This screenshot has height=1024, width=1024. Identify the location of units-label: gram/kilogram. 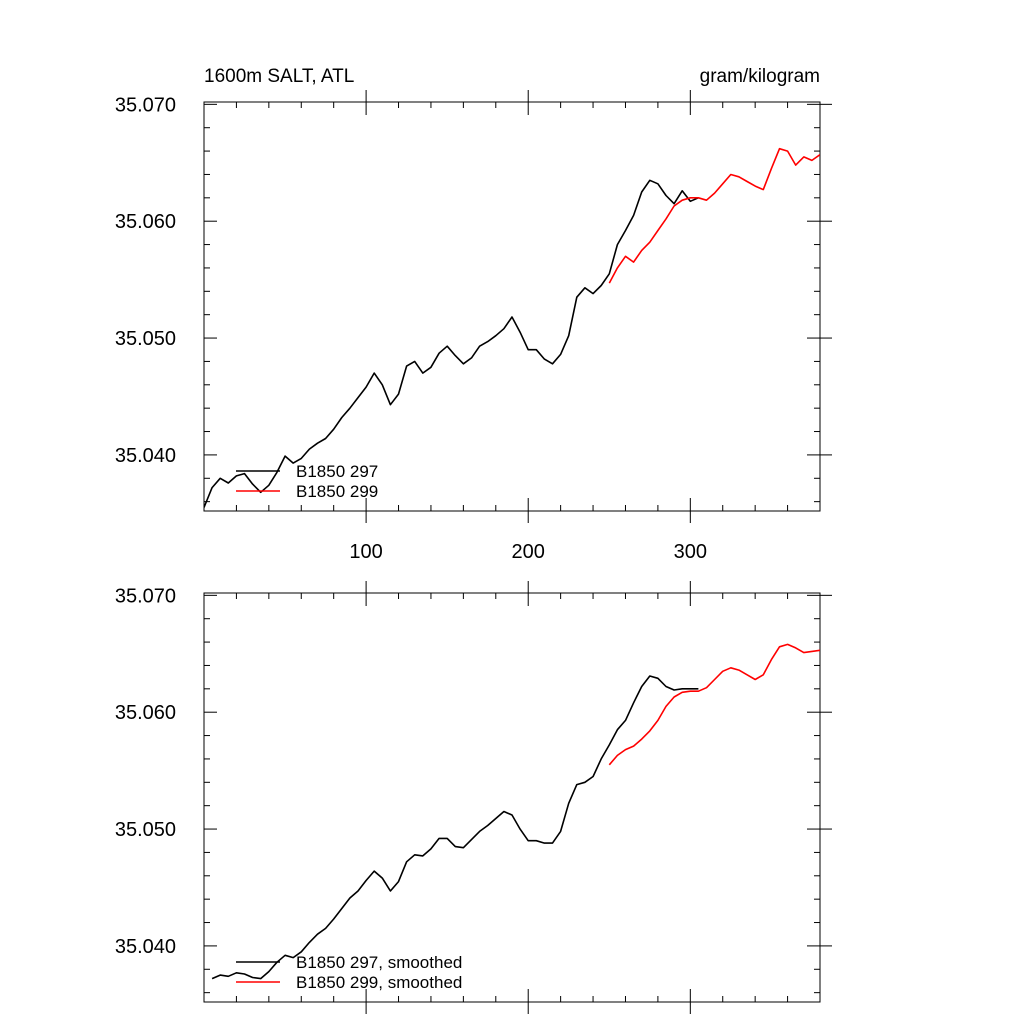
(760, 76).